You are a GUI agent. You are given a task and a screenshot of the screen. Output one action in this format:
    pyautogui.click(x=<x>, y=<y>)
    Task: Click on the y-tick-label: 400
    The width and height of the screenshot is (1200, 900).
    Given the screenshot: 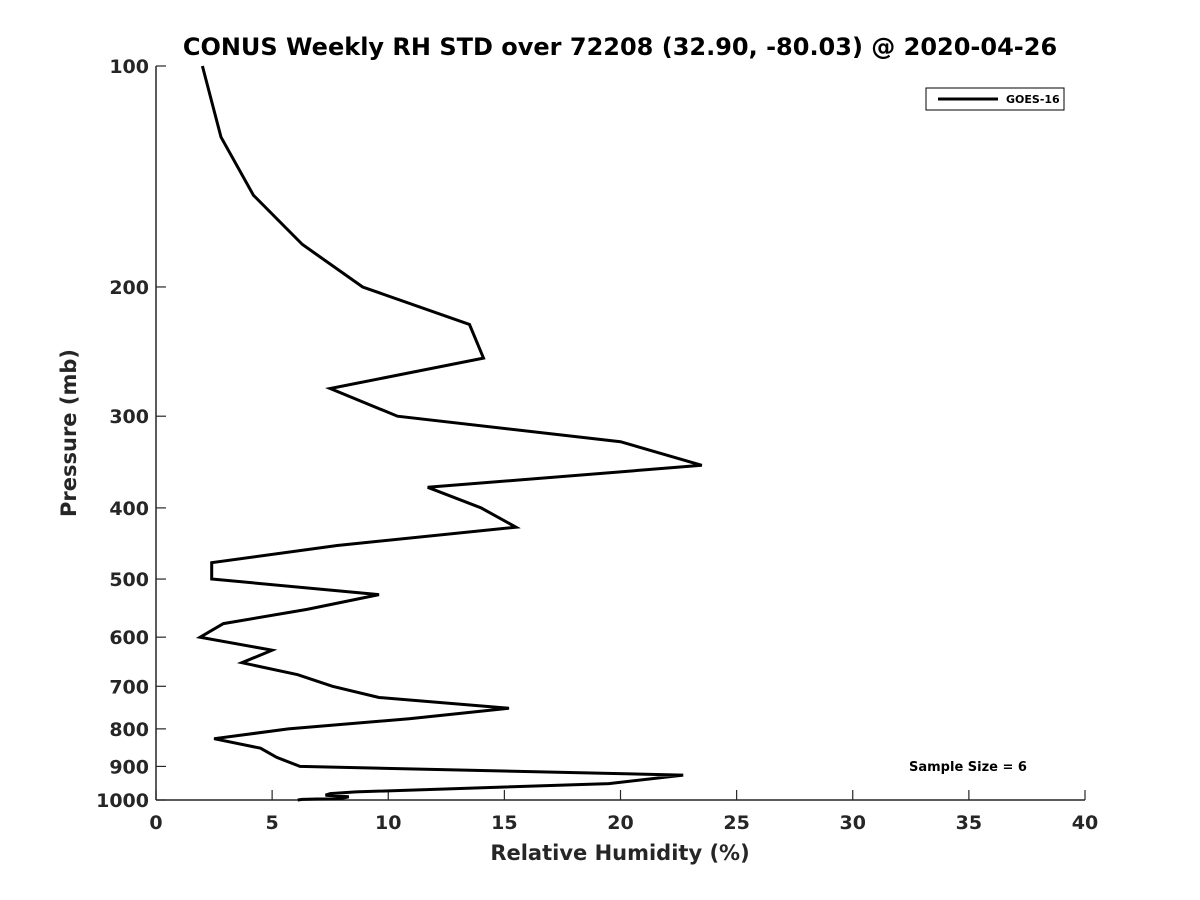 What is the action you would take?
    pyautogui.click(x=129, y=509)
    